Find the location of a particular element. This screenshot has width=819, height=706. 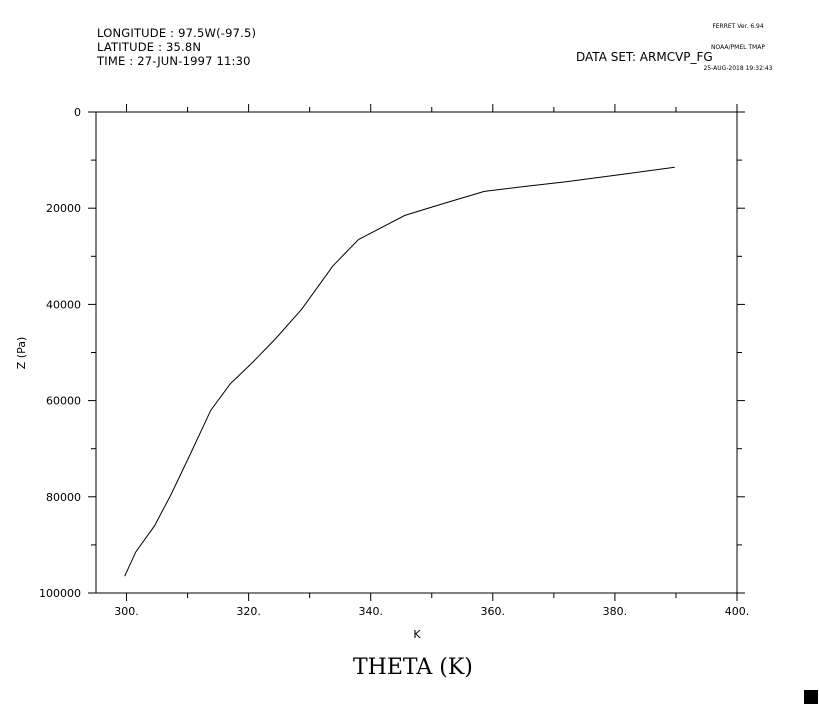

chart-title: THETA (K) is located at coordinates (413, 667).